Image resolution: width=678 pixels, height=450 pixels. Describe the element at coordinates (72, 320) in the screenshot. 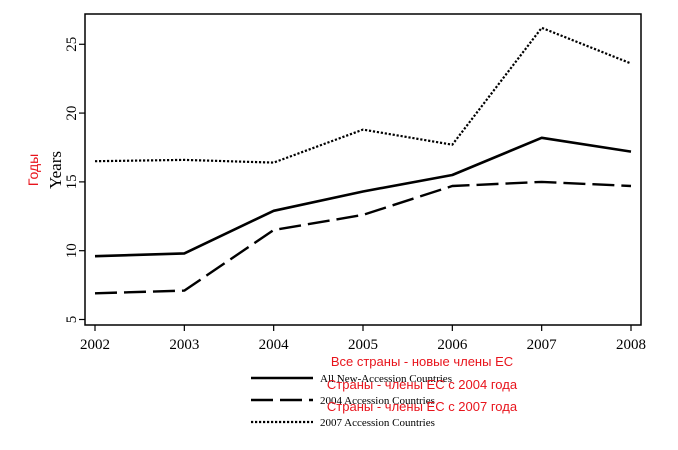

I see `y-tick-label: 5` at that location.